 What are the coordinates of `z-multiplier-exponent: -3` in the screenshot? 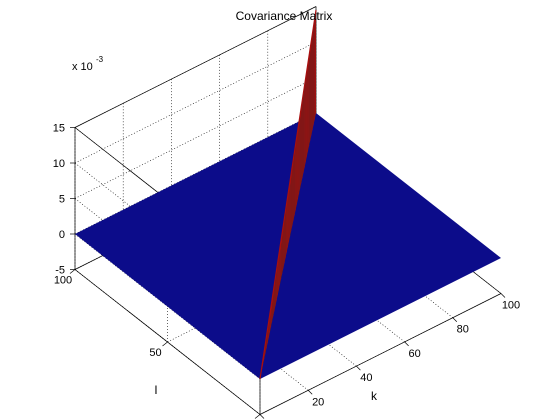 It's located at (100, 59).